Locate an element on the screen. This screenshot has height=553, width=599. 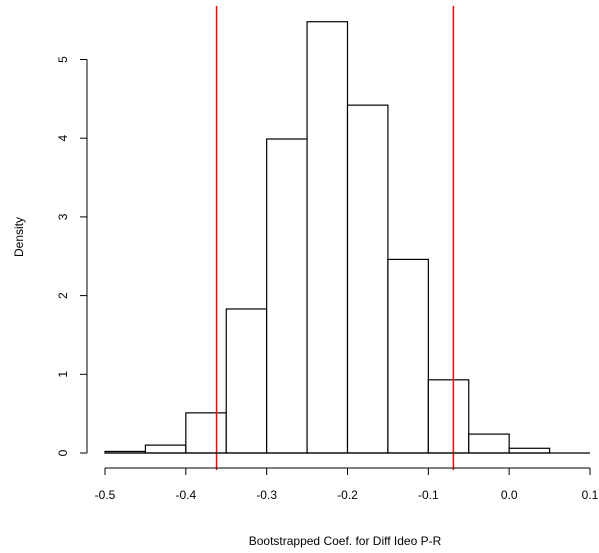
y-tick-label-4: 4 is located at coordinates (63, 138).